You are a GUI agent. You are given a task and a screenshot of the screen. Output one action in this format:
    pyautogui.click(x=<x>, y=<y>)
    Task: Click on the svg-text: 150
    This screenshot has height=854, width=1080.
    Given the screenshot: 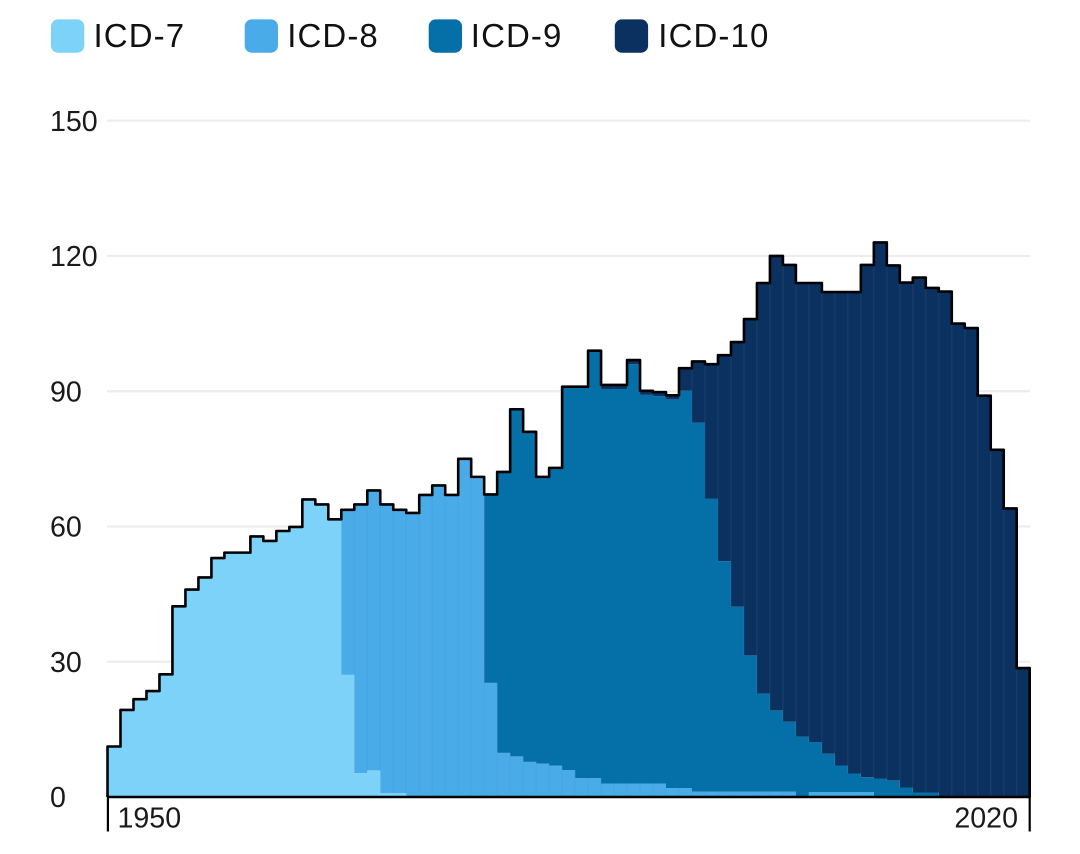 What is the action you would take?
    pyautogui.click(x=74, y=122)
    